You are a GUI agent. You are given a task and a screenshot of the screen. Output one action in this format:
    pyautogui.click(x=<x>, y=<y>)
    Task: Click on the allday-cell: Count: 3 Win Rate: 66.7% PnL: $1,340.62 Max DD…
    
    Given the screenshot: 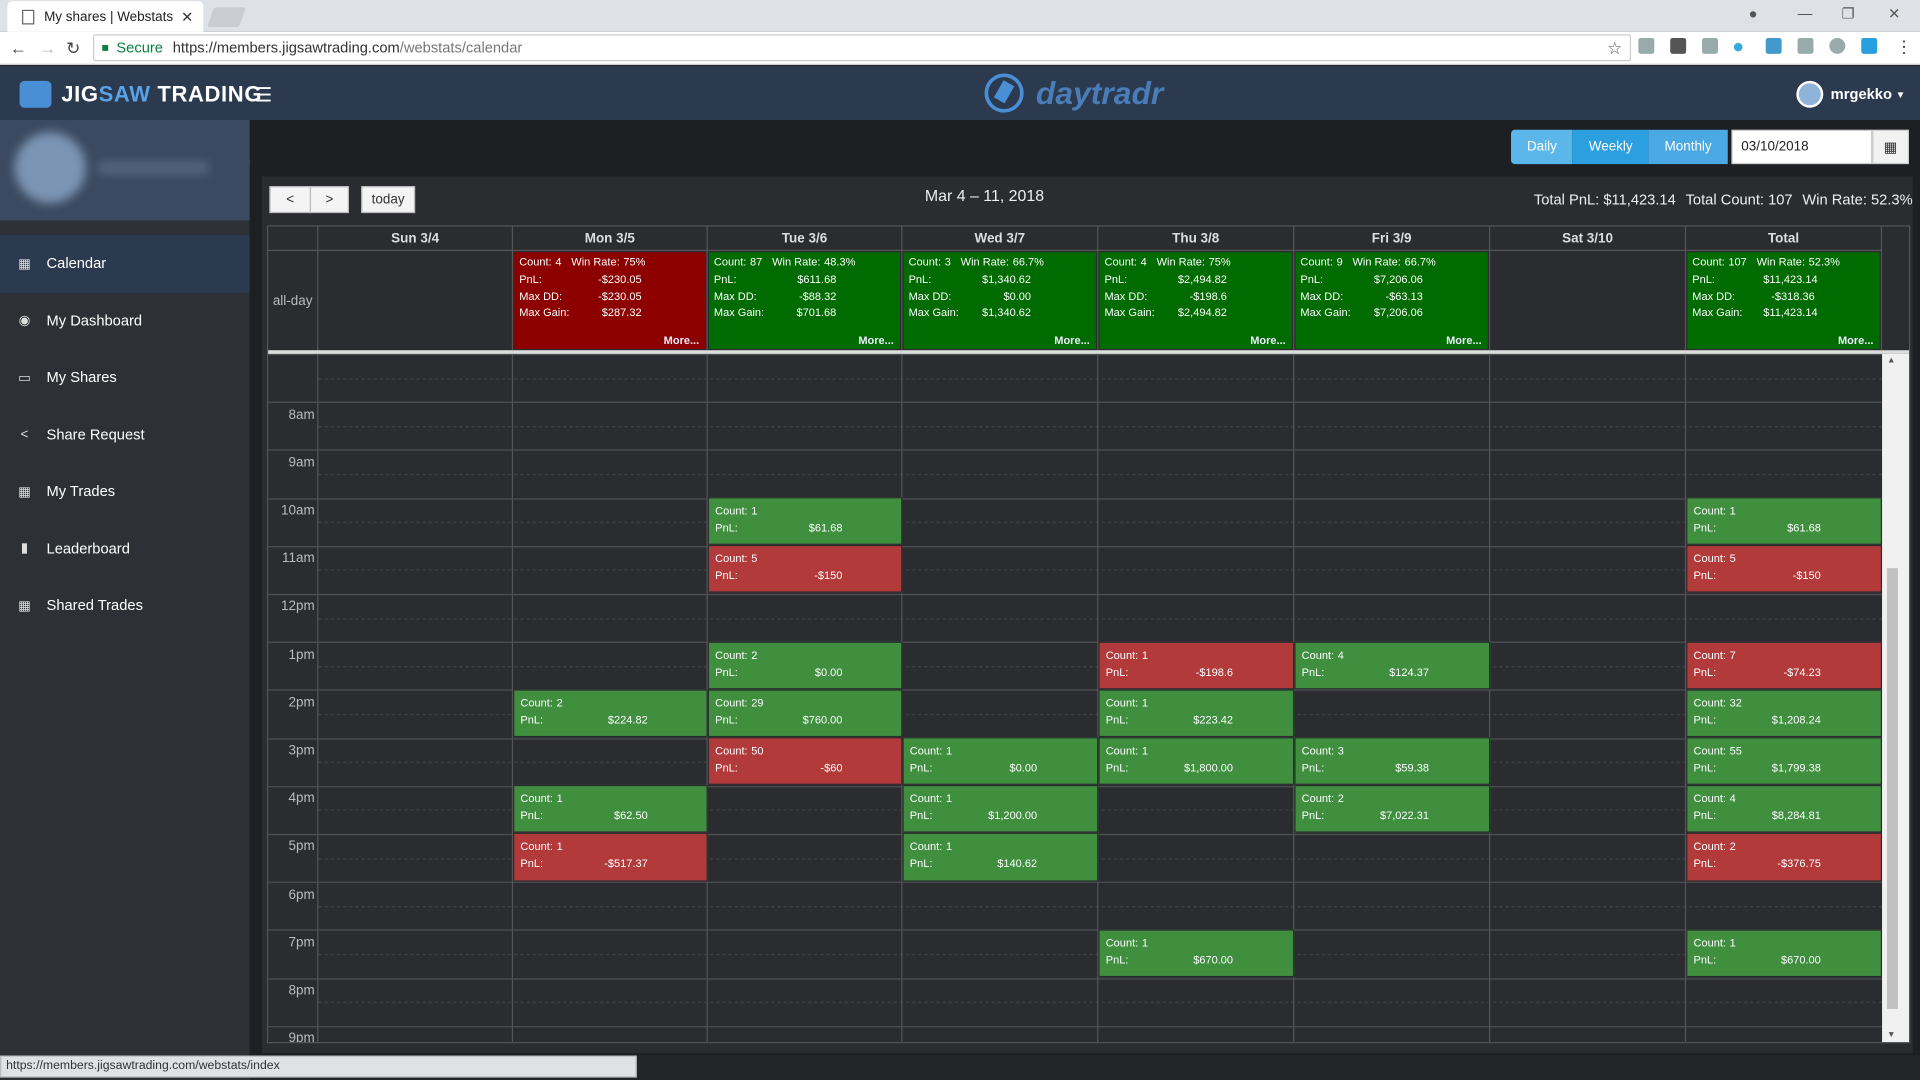 What is the action you would take?
    pyautogui.click(x=1000, y=301)
    